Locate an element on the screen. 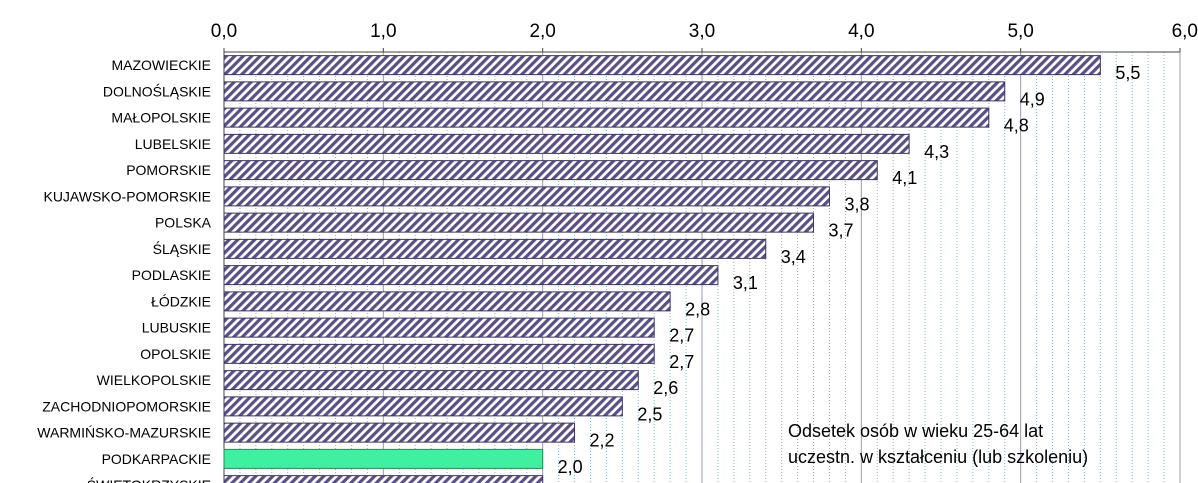 This screenshot has width=1198, height=483. x-tick-label: 4,0 is located at coordinates (861, 31).